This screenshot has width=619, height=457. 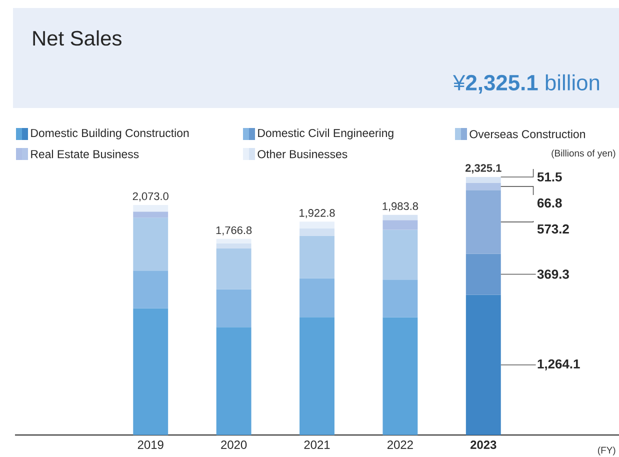 I want to click on chart-subtitle: ¥2,325.1 billion, so click(x=526, y=84).